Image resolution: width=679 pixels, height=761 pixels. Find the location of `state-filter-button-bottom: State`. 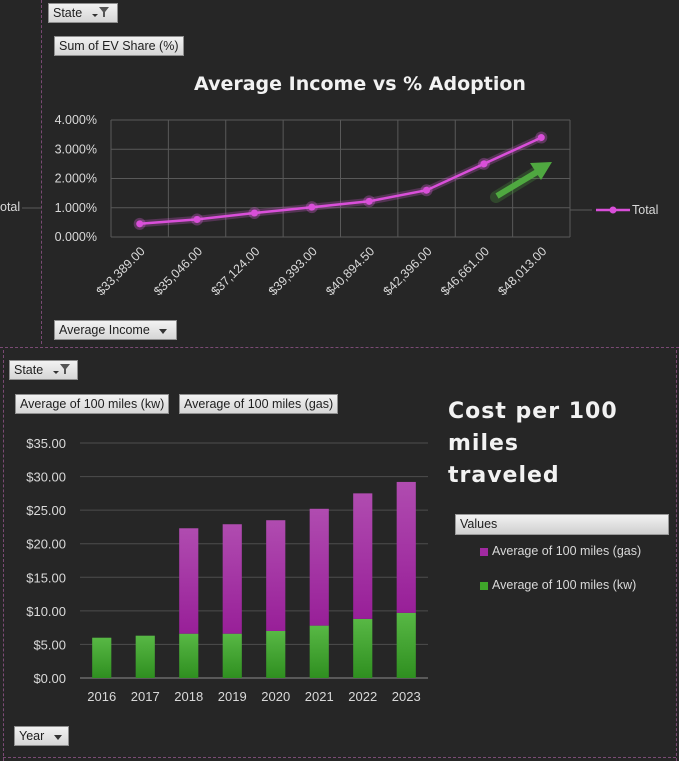

state-filter-button-bottom: State is located at coordinates (43, 370).